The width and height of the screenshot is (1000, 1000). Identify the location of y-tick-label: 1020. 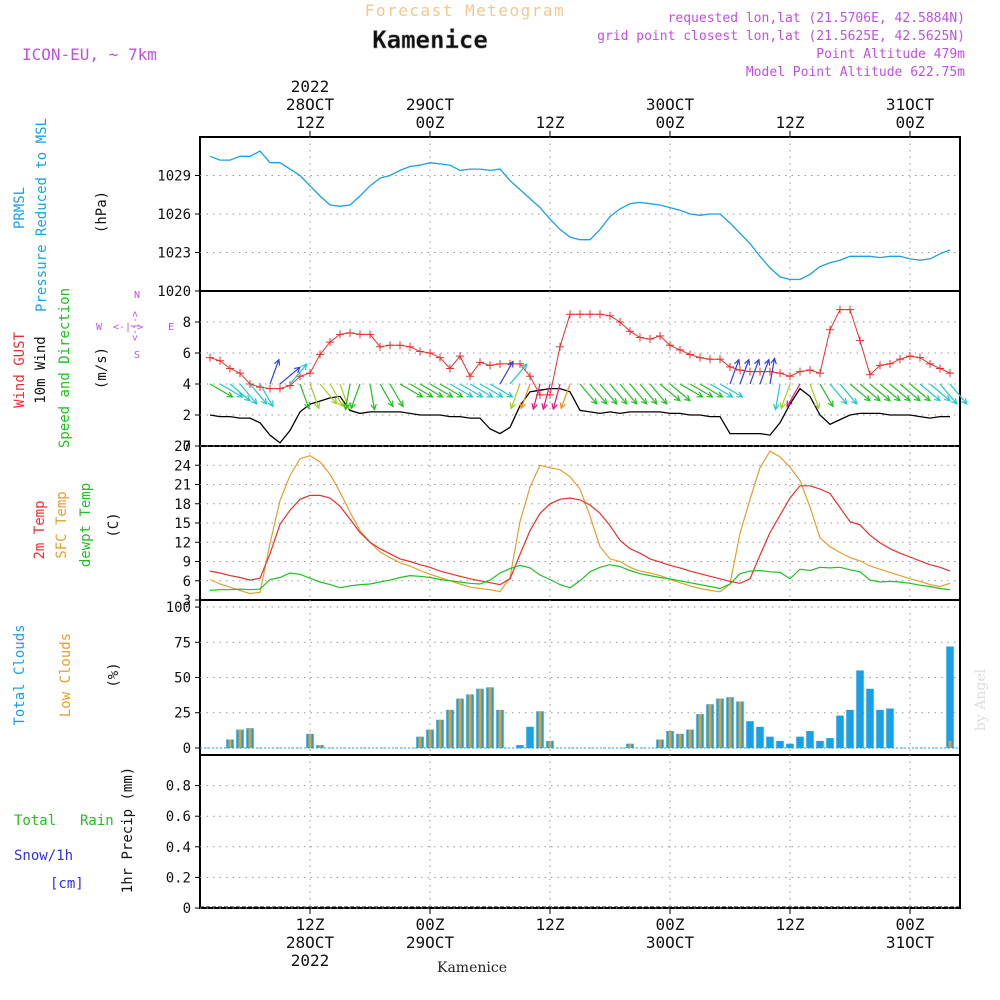
(174, 292).